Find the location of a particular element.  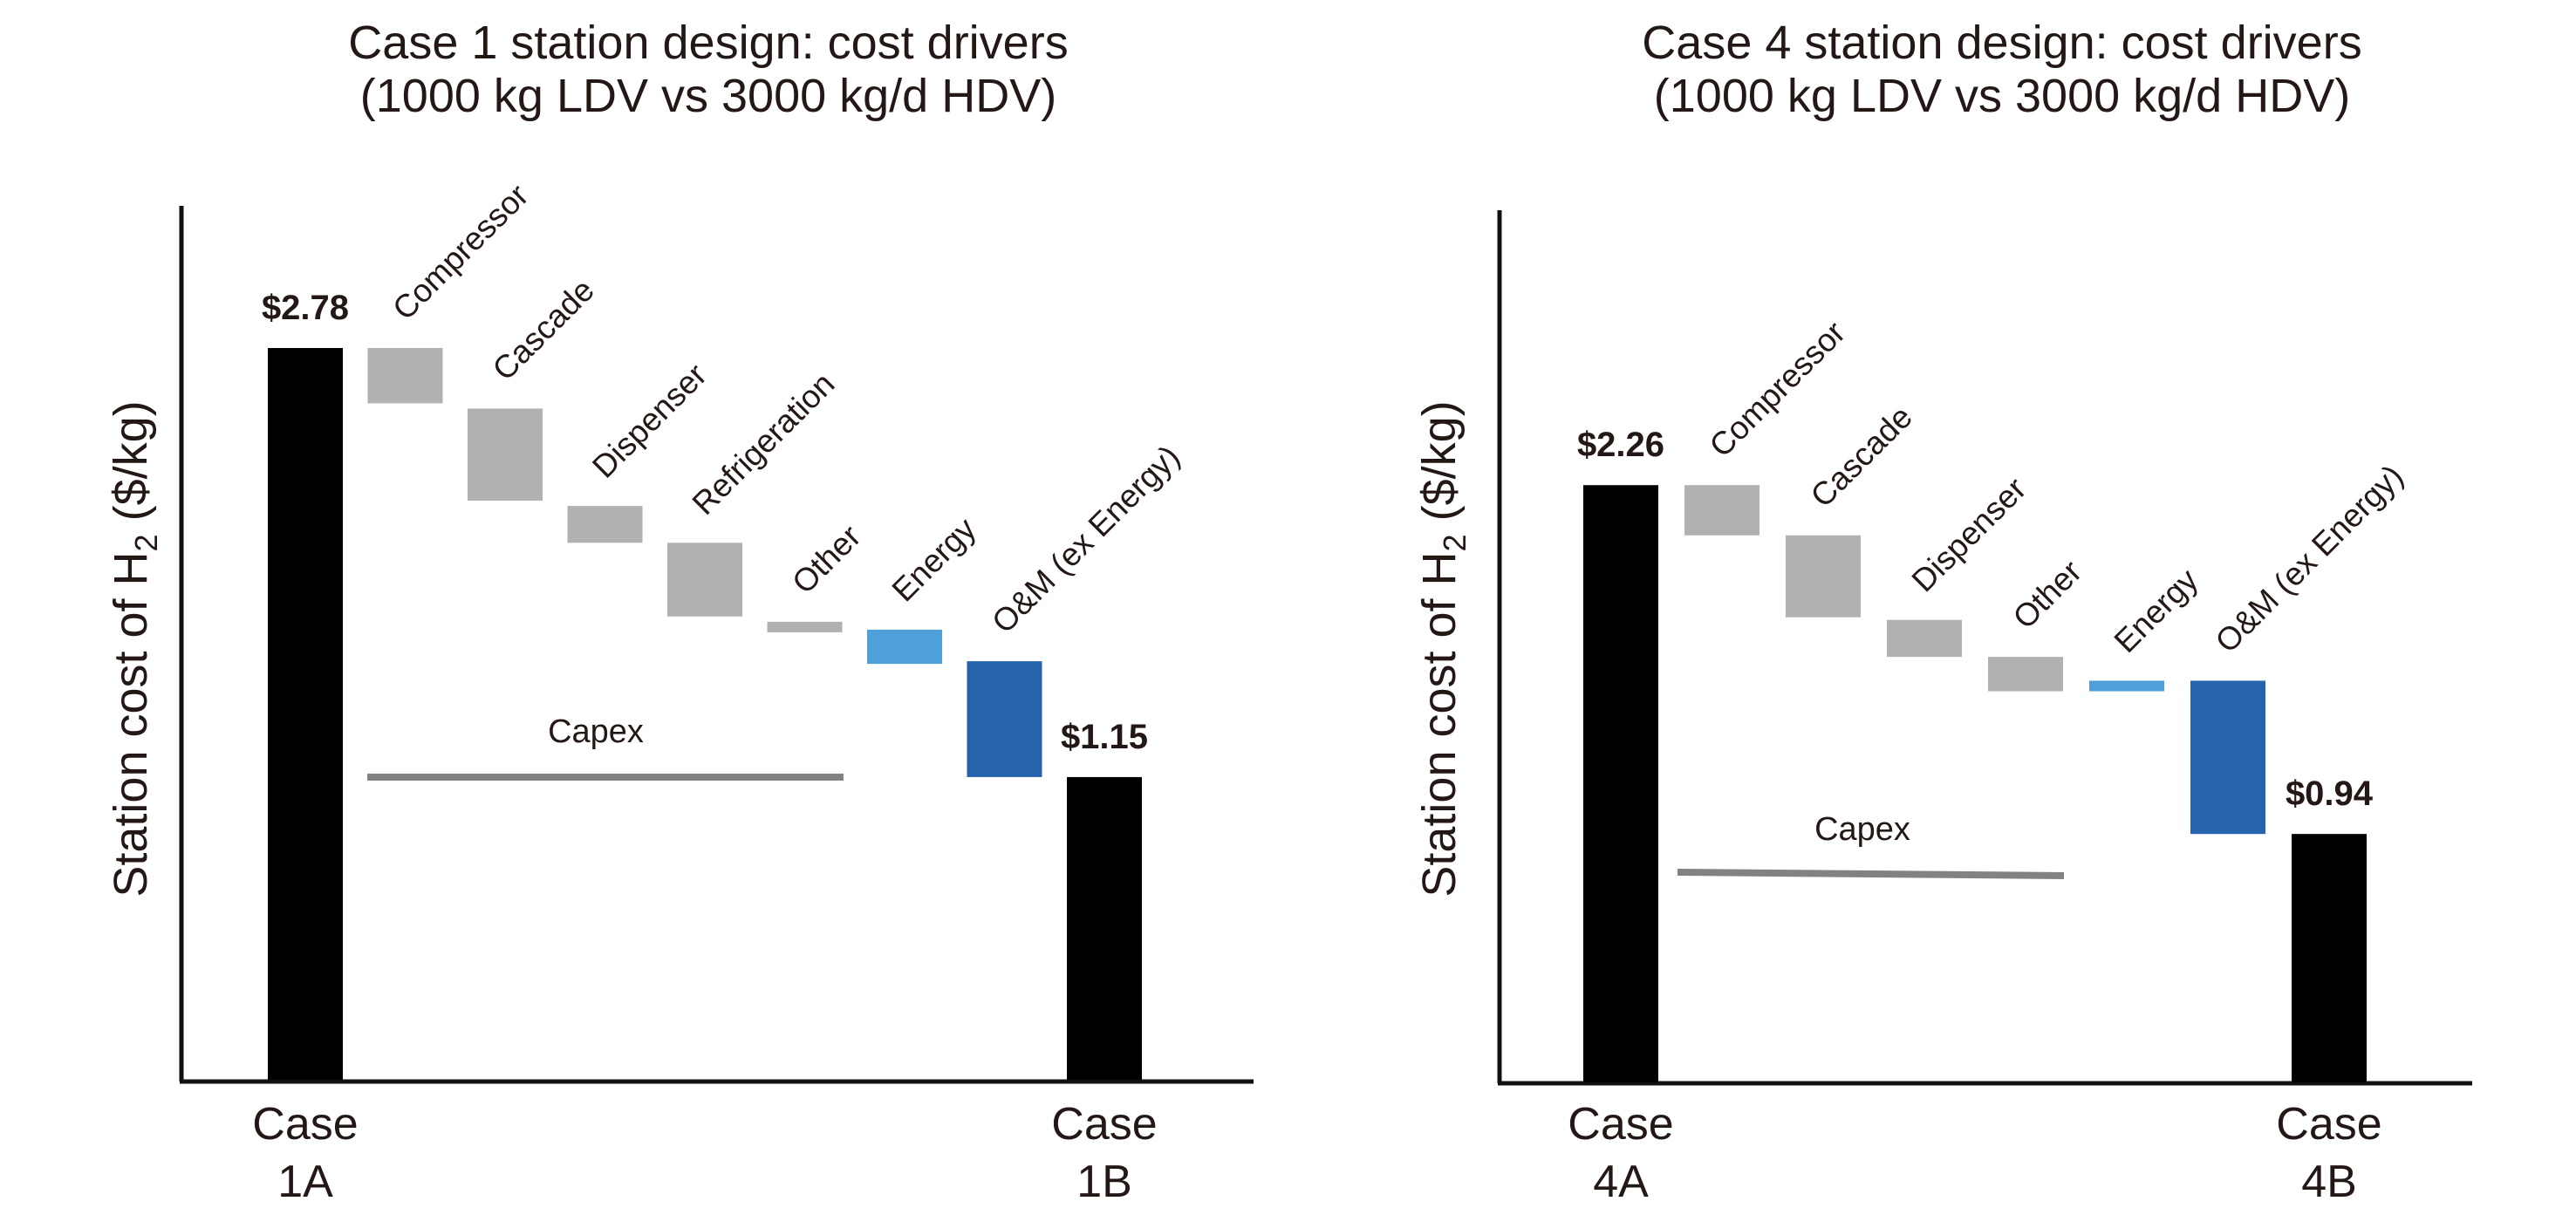

value-label-start: $2.78 is located at coordinates (305, 308).